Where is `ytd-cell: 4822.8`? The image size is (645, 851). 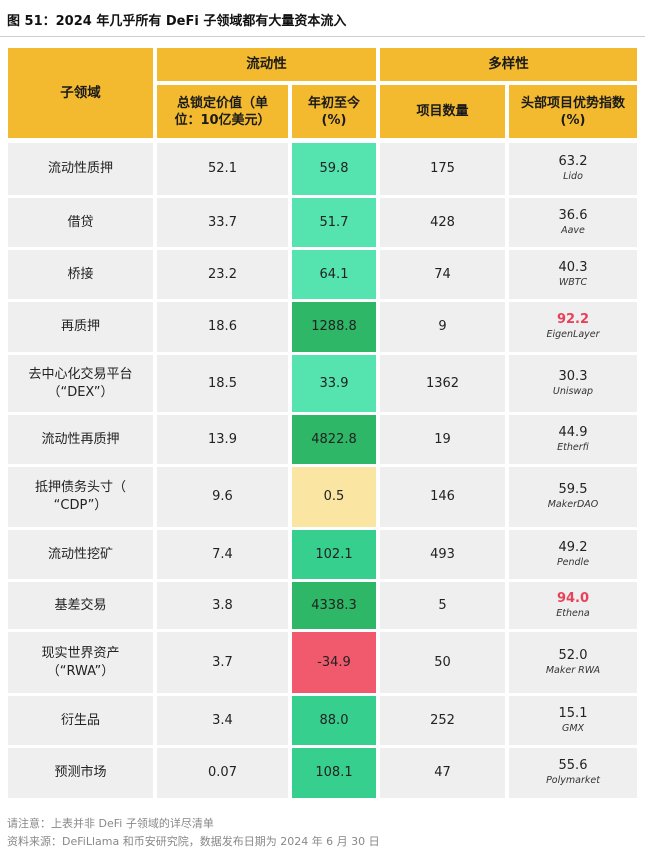 ytd-cell: 4822.8 is located at coordinates (334, 439).